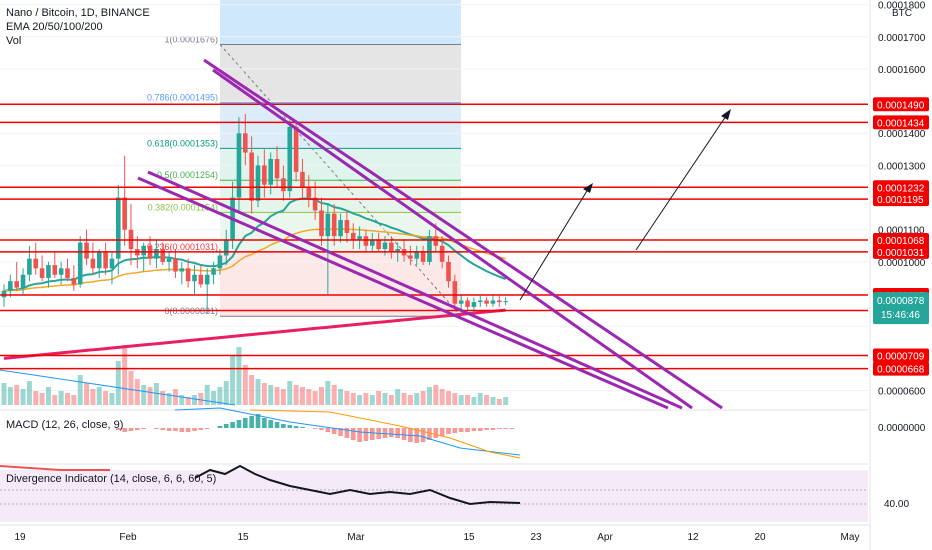 The height and width of the screenshot is (550, 932). I want to click on rsi-level-label: 40.00, so click(896, 504).